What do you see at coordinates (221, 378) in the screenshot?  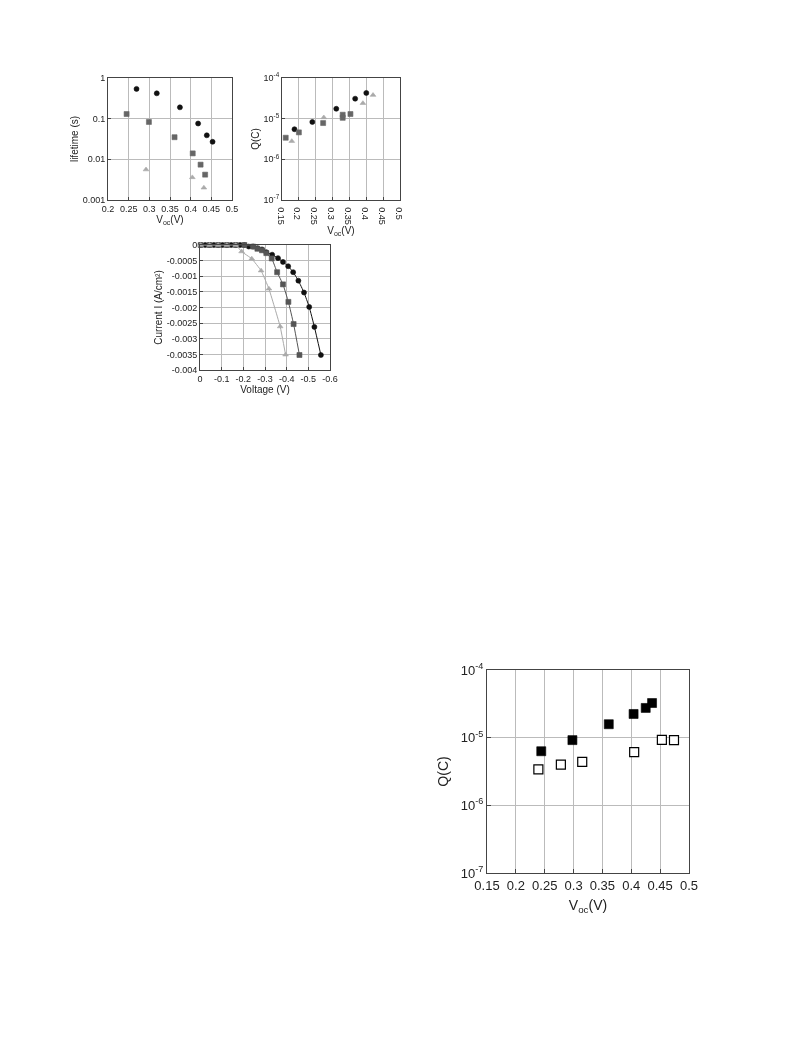 I see `x-tick-label: -0.1` at bounding box center [221, 378].